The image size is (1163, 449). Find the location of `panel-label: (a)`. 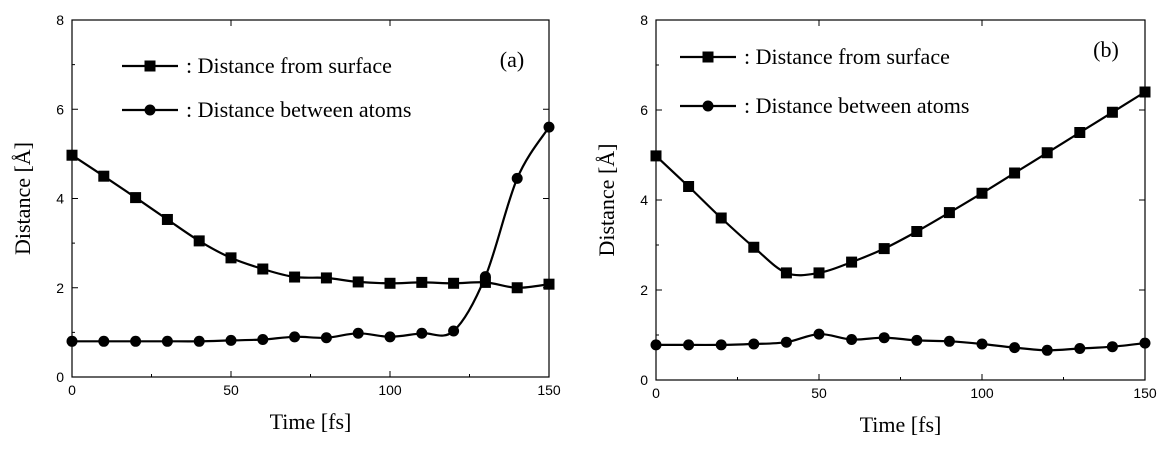

panel-label: (a) is located at coordinates (512, 59).